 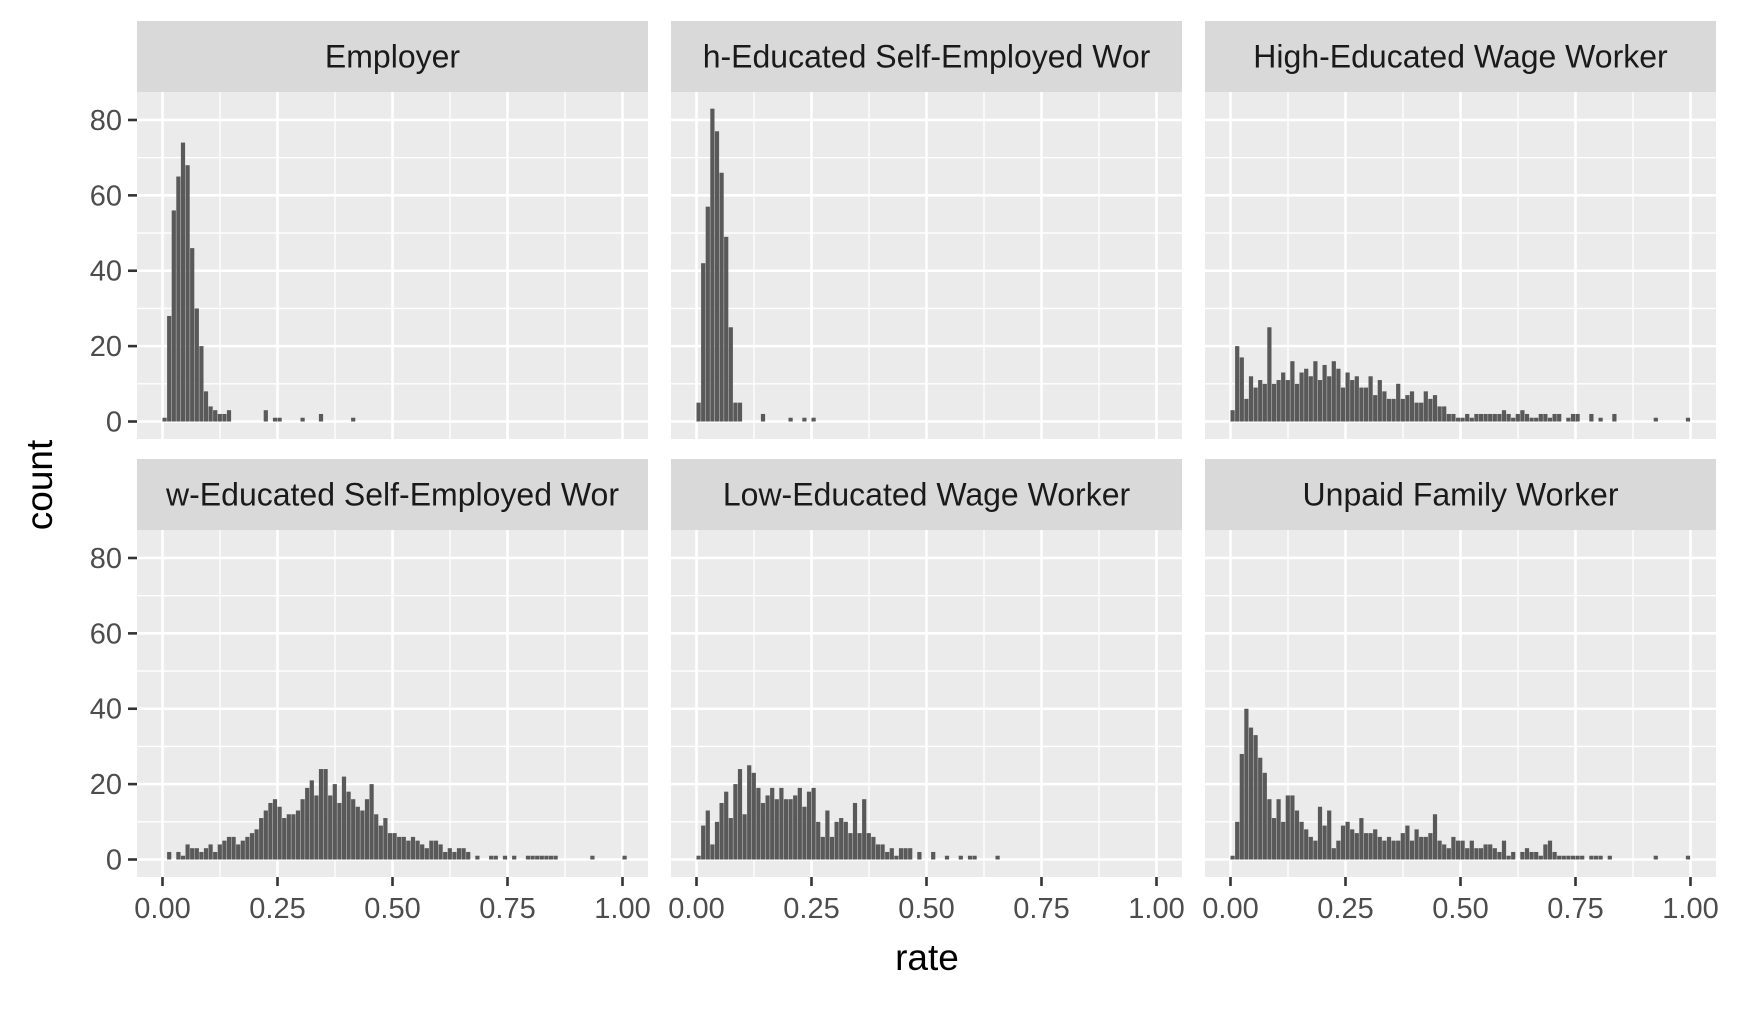 I want to click on facet-strip-label: h-Educated Self-Employed Wor, so click(x=927, y=57).